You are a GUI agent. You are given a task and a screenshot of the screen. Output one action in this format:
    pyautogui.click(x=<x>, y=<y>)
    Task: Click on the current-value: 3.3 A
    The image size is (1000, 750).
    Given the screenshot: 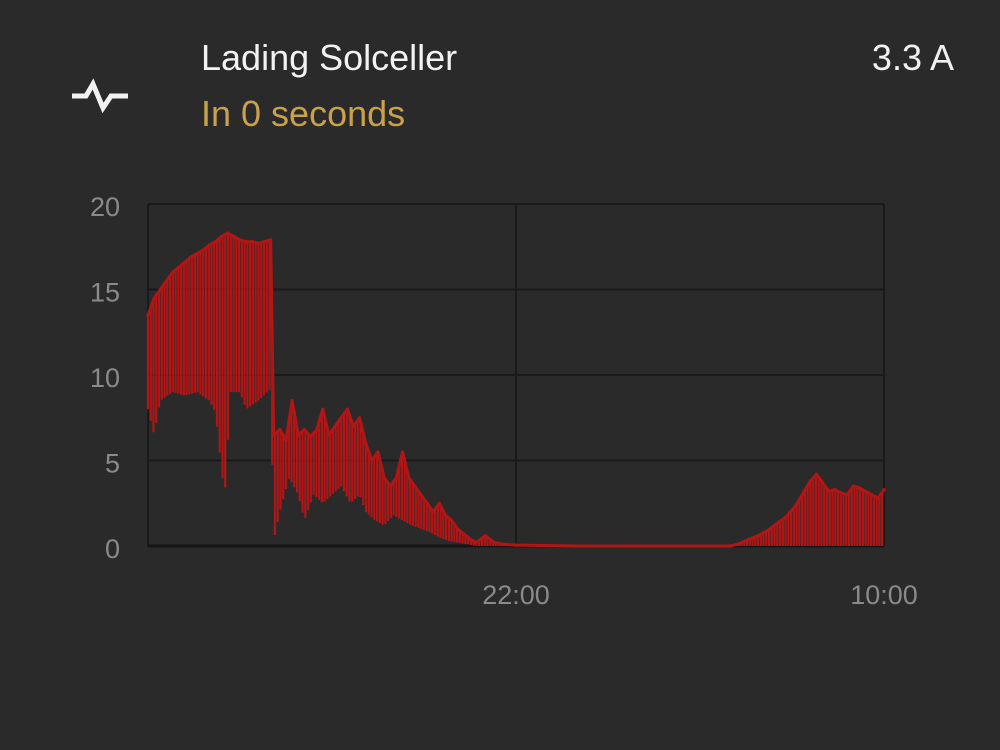 What is the action you would take?
    pyautogui.click(x=912, y=57)
    